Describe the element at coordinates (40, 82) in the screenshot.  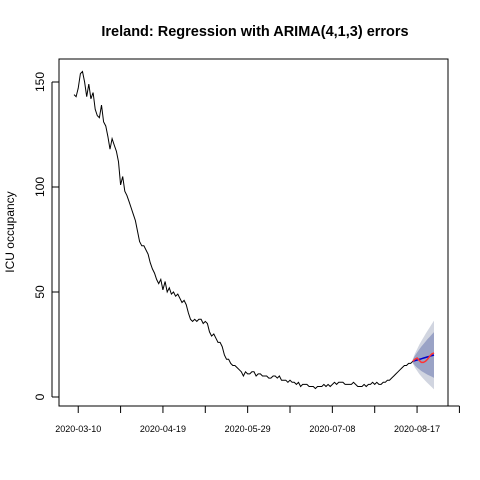
I see `y-tick-label: 150` at that location.